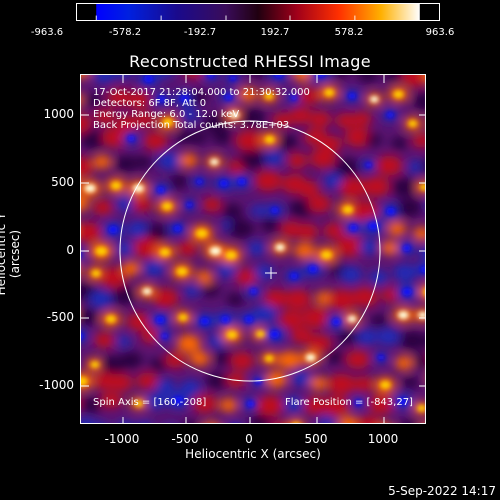 The height and width of the screenshot is (500, 500). What do you see at coordinates (253, 454) in the screenshot?
I see `x-axis-label: Heliocentric X (arcsec)` at bounding box center [253, 454].